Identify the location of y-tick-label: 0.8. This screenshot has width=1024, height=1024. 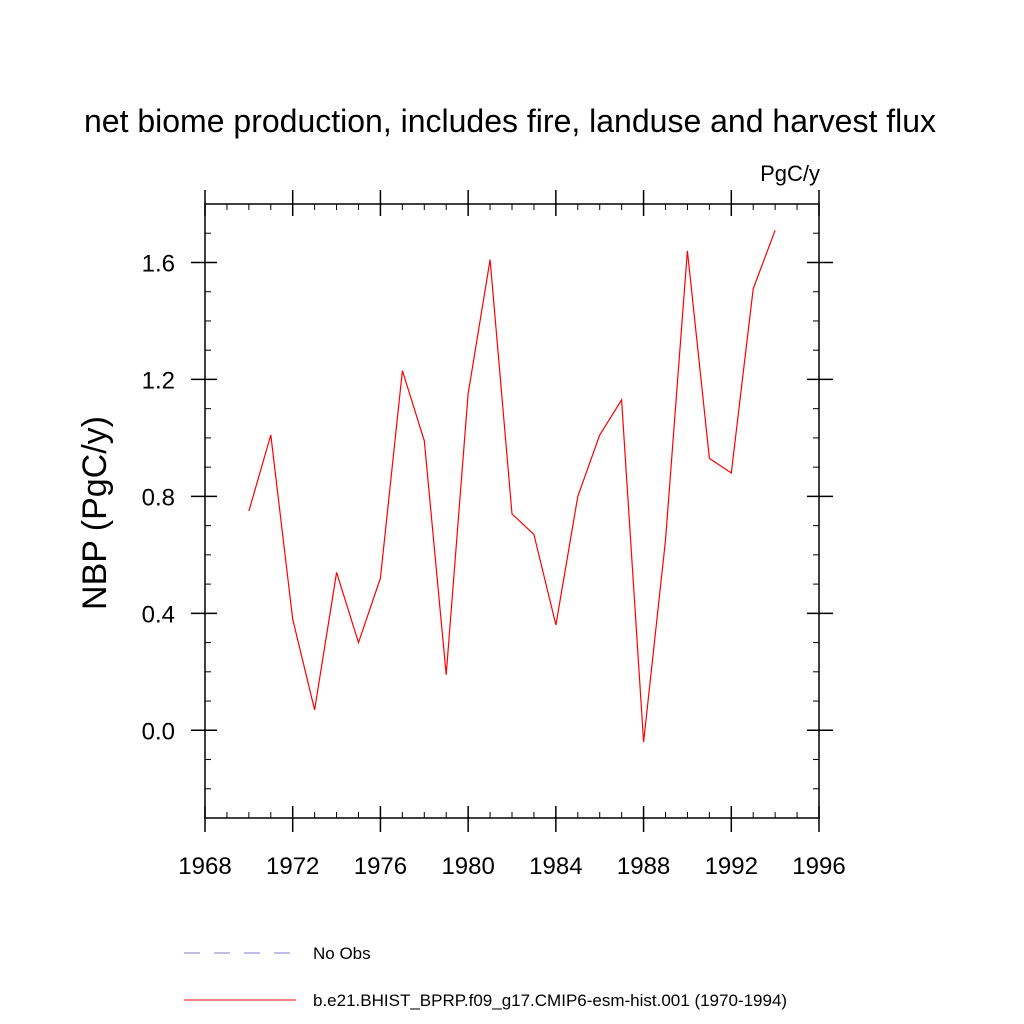
(158, 497).